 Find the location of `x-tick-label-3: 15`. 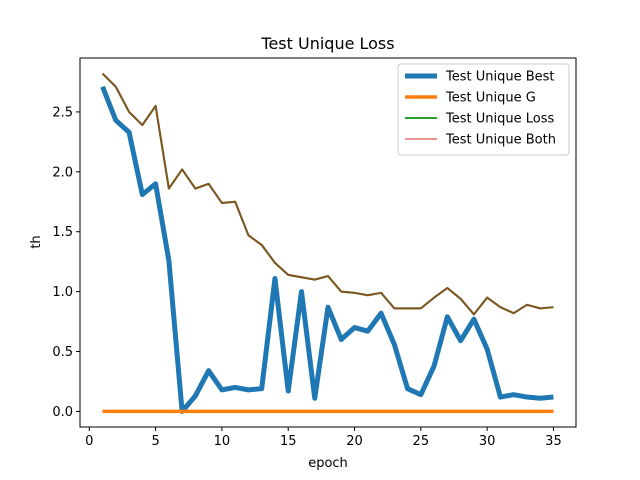

x-tick-label-3: 15 is located at coordinates (288, 441).